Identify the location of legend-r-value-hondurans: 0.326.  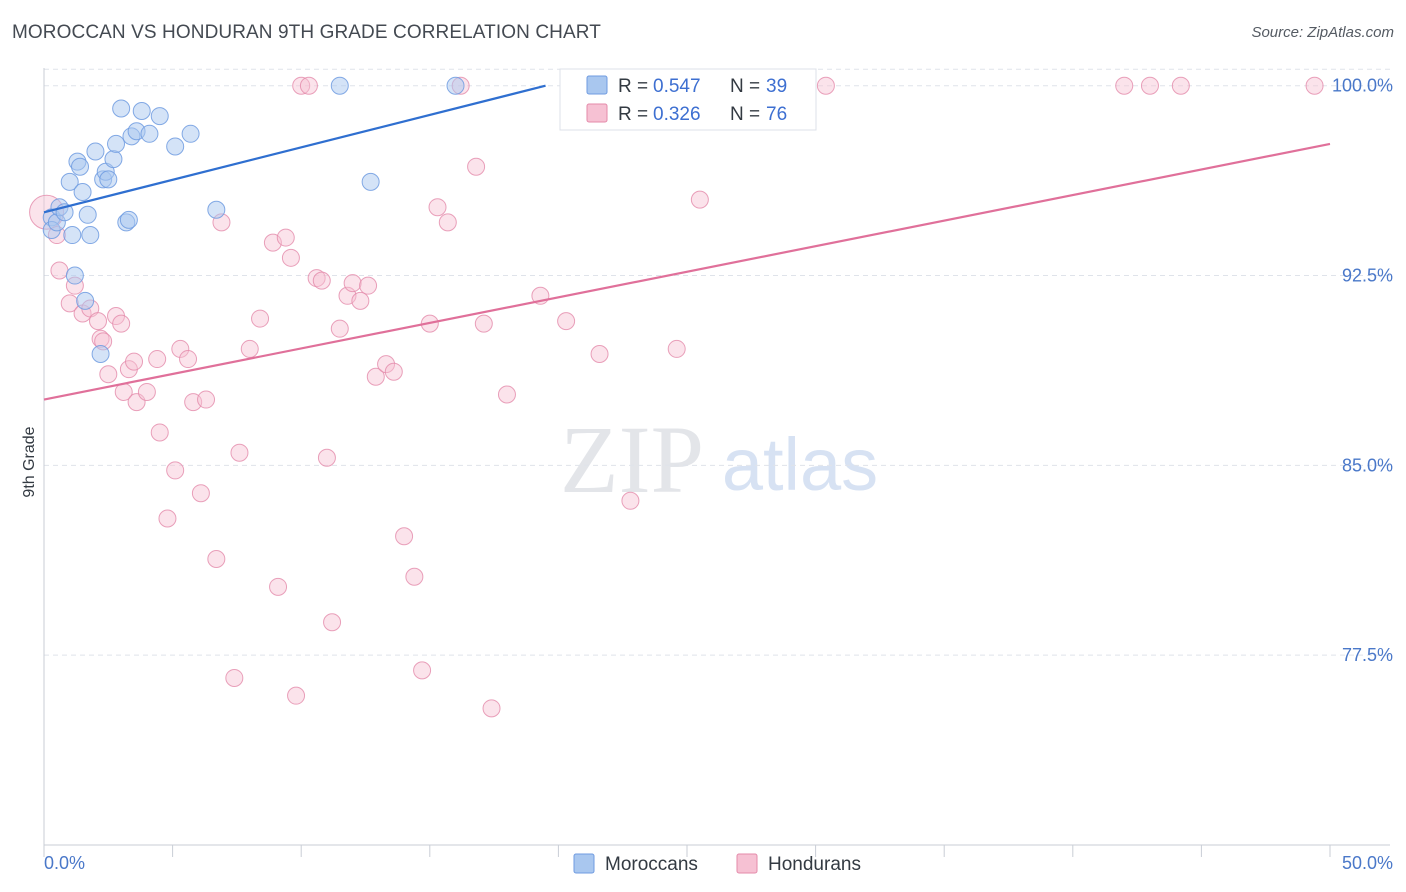
(677, 114).